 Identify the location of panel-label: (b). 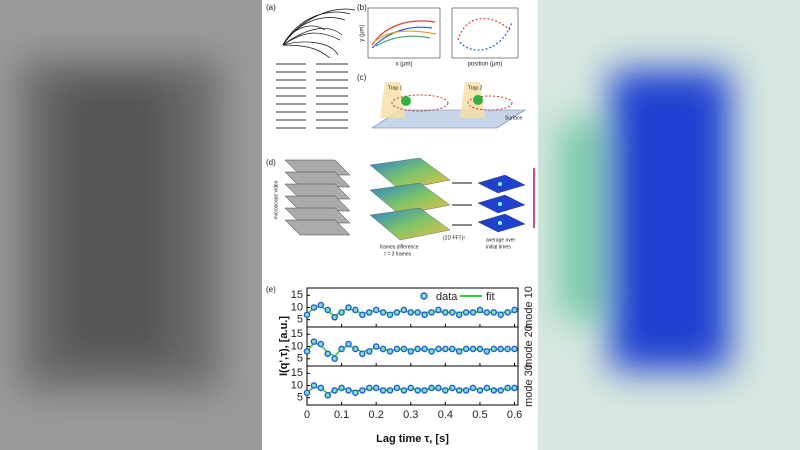
(362, 7).